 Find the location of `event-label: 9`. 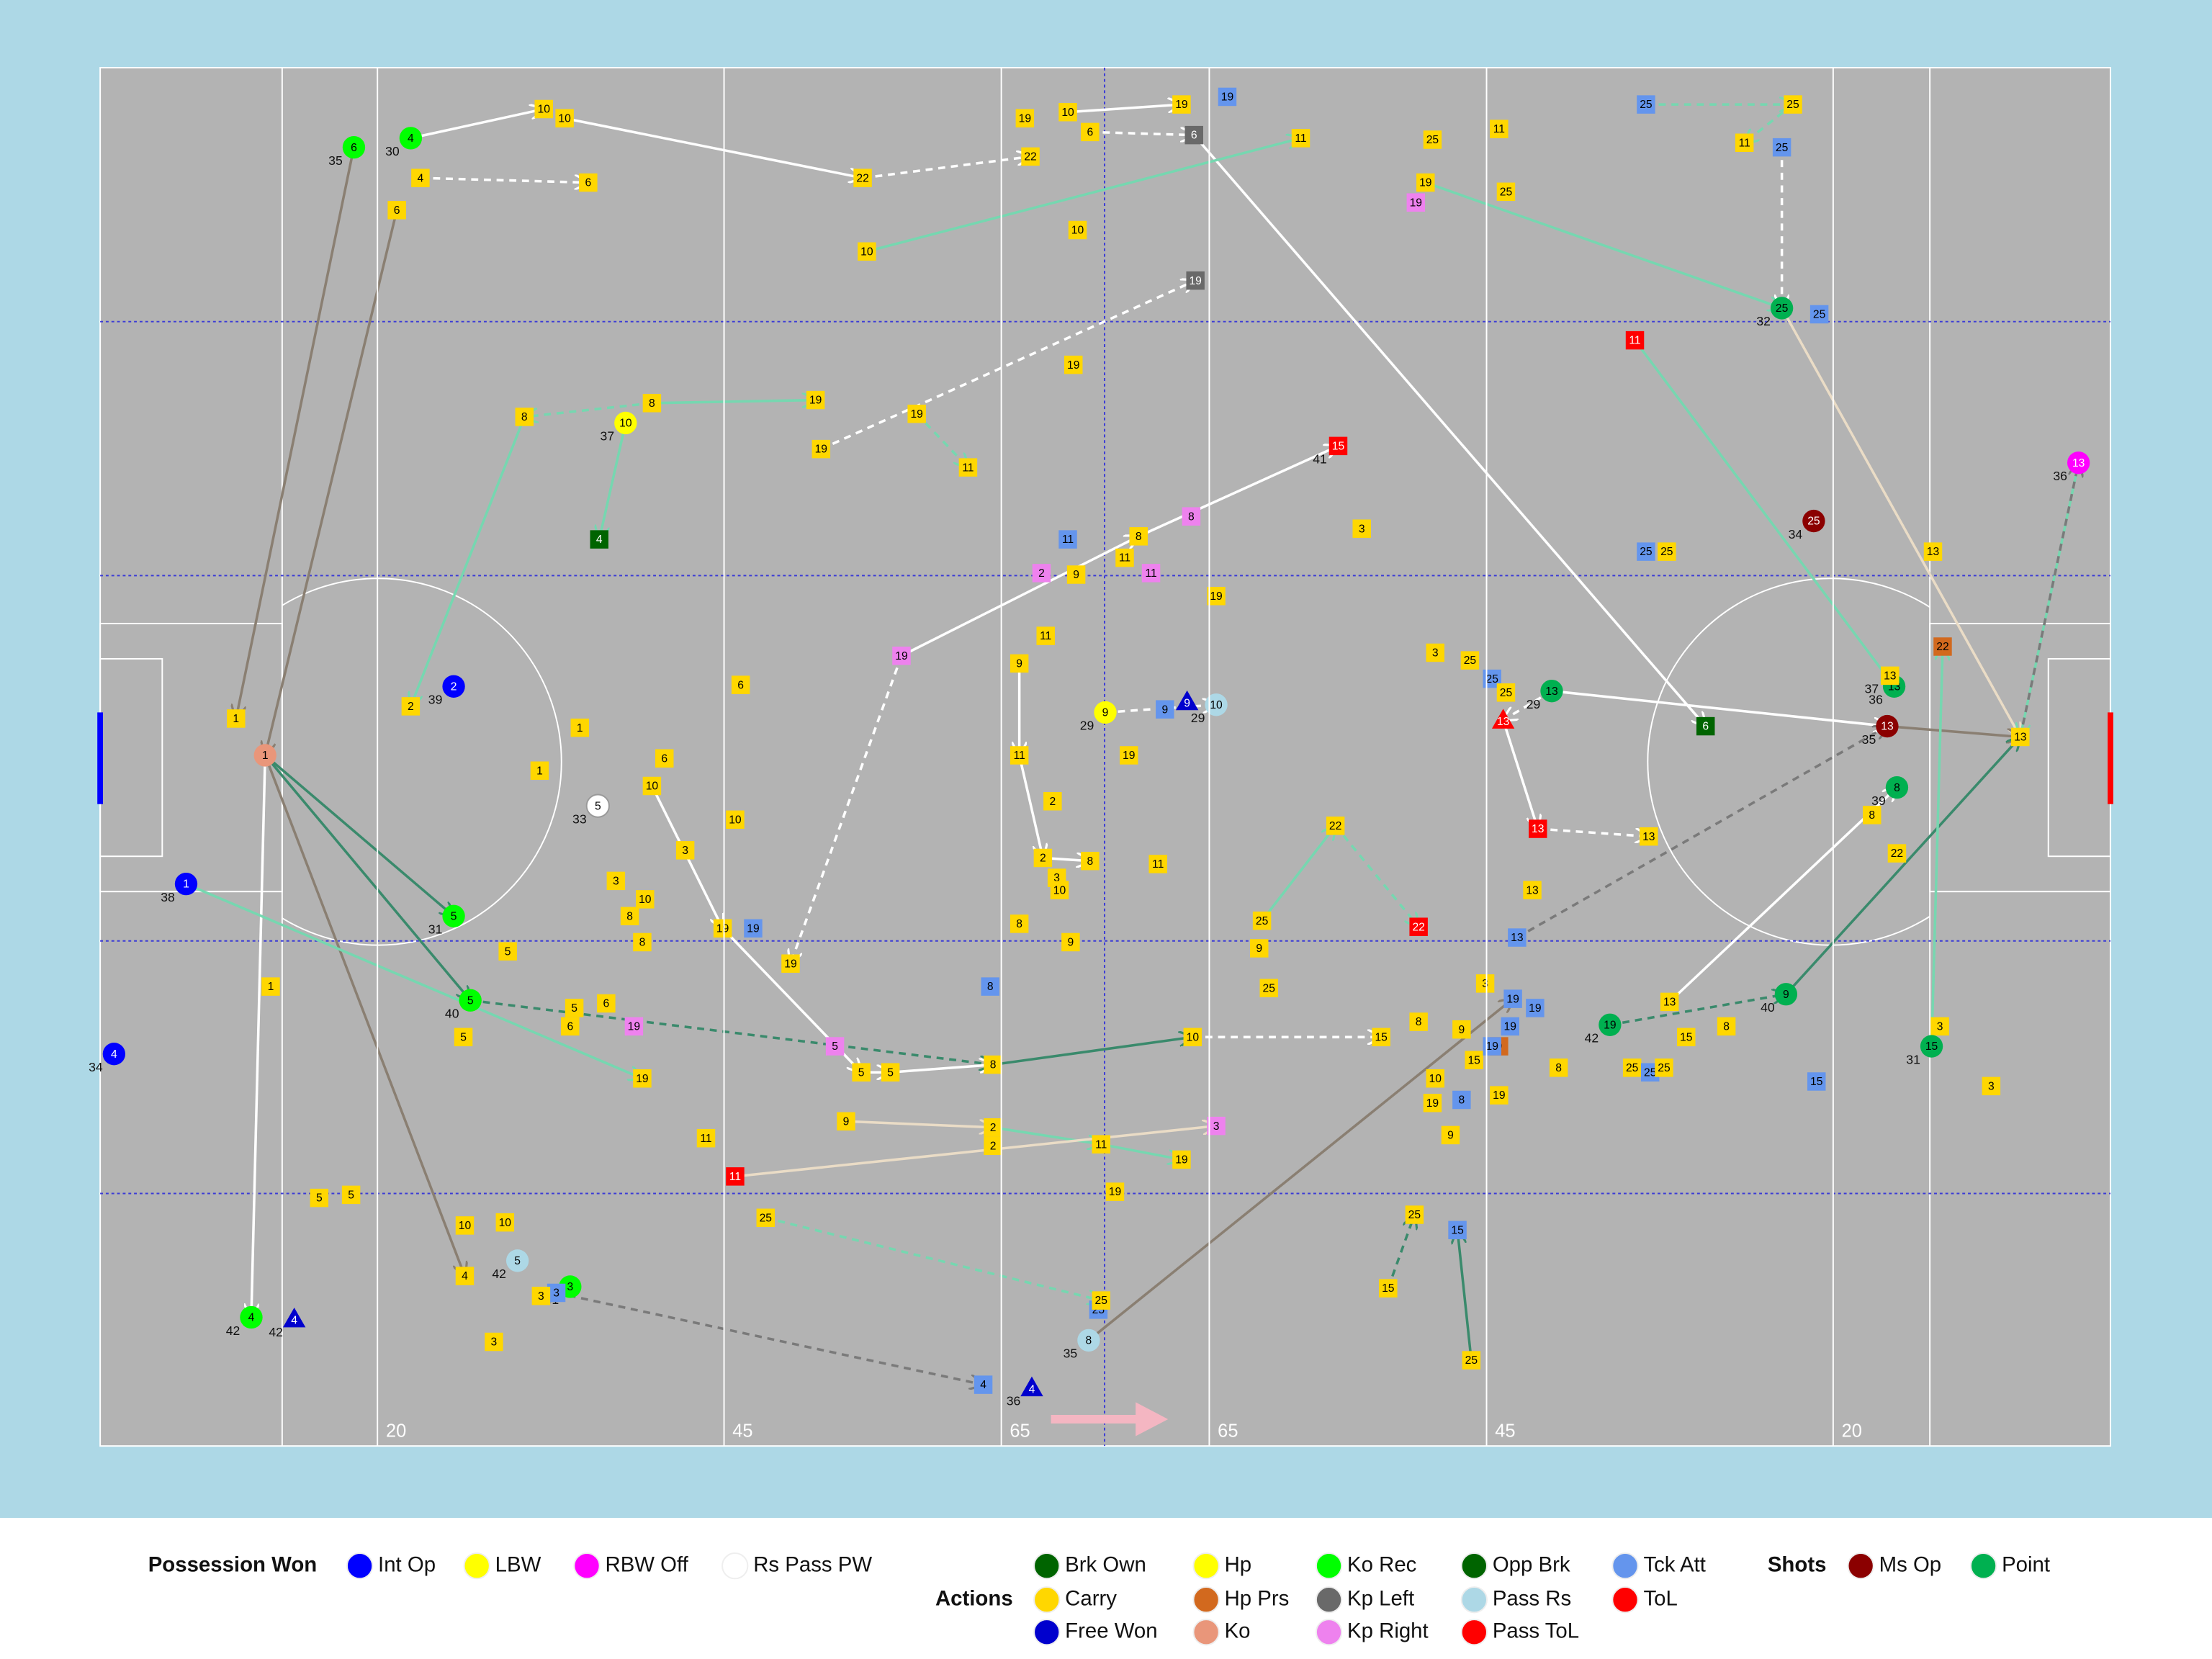

event-label: 9 is located at coordinates (1019, 663).